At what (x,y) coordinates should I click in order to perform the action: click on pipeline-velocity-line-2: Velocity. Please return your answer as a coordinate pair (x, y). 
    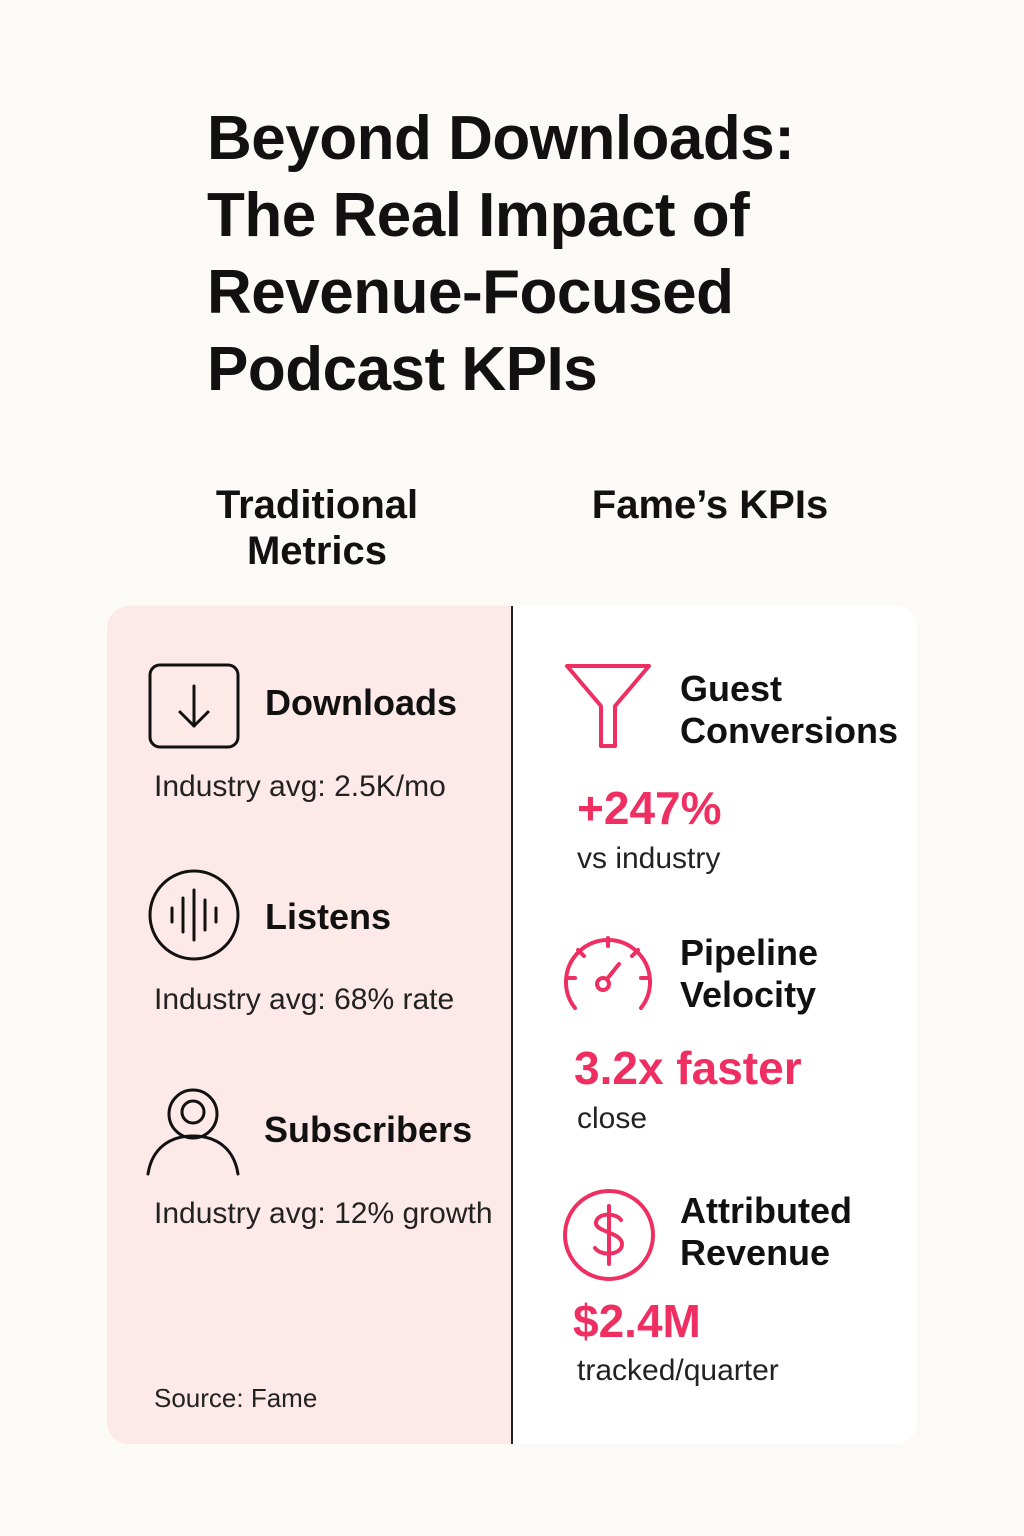
    Looking at the image, I should click on (748, 994).